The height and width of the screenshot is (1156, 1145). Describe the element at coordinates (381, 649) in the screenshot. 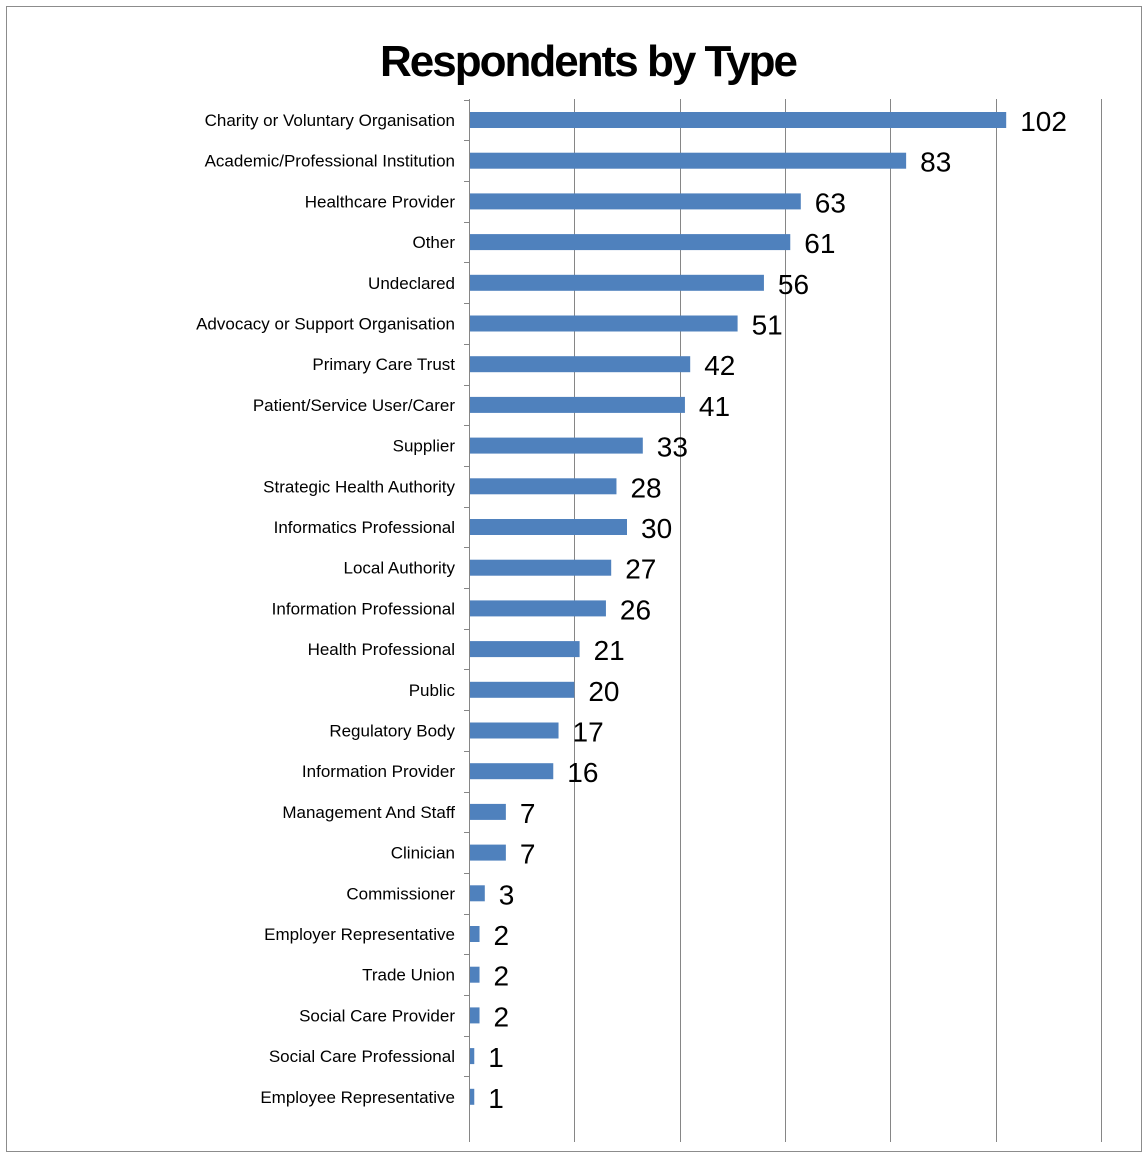

I see `category-label: Health Professional` at that location.